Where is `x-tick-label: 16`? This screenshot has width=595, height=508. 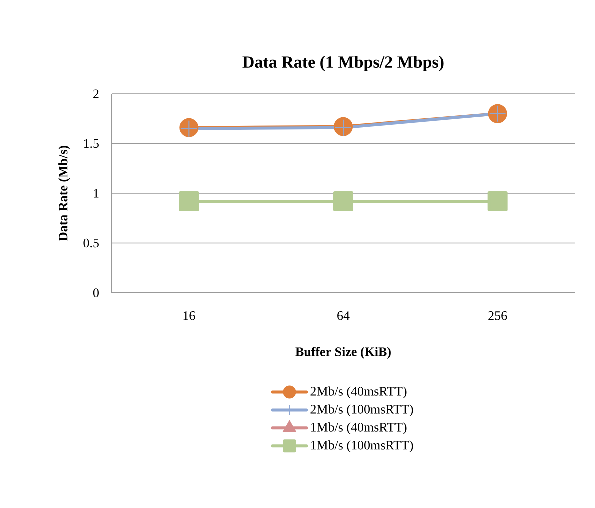
x-tick-label: 16 is located at coordinates (190, 316).